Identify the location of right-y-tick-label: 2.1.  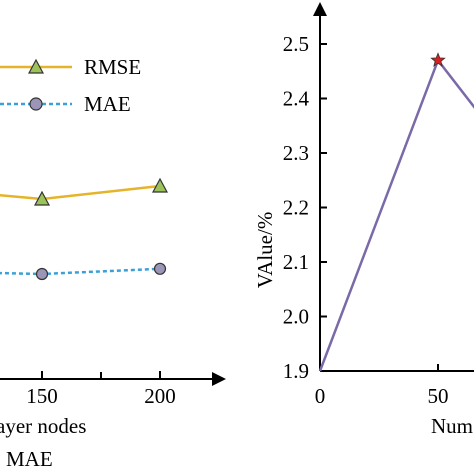
(296, 262).